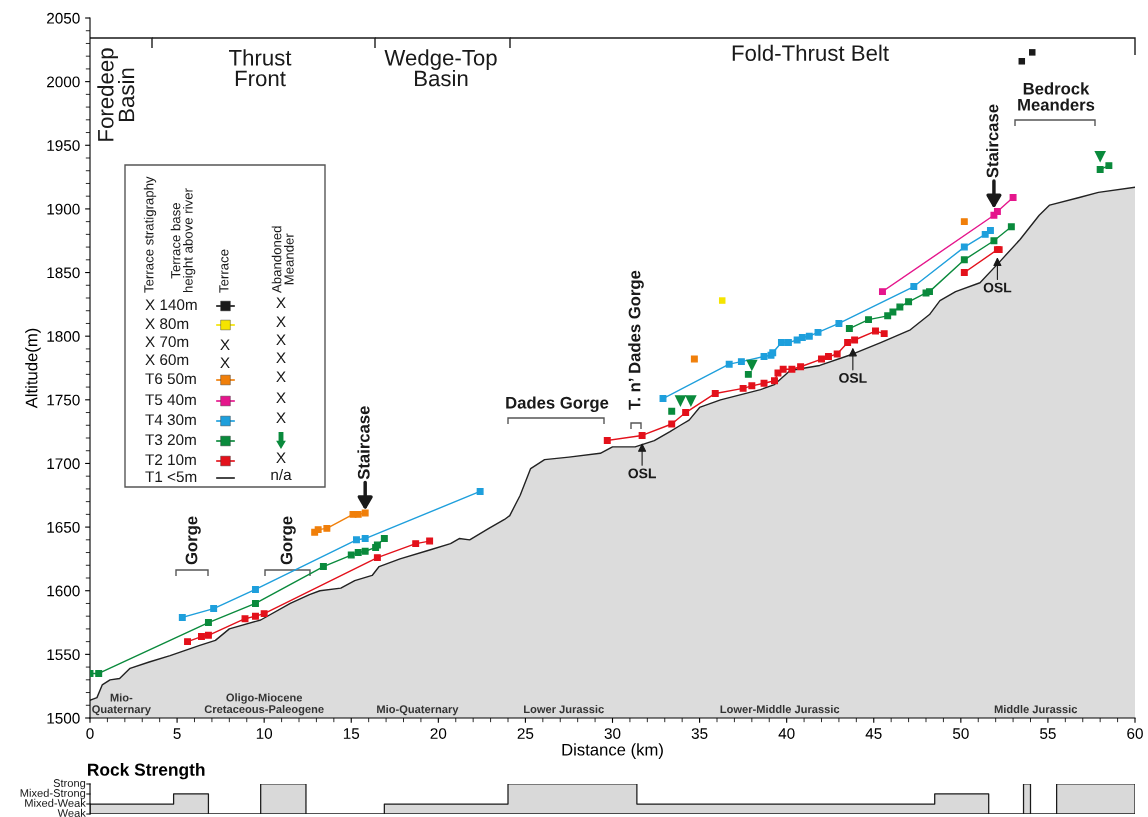 Image resolution: width=1148 pixels, height=817 pixels. I want to click on text: Weak, so click(71, 812).